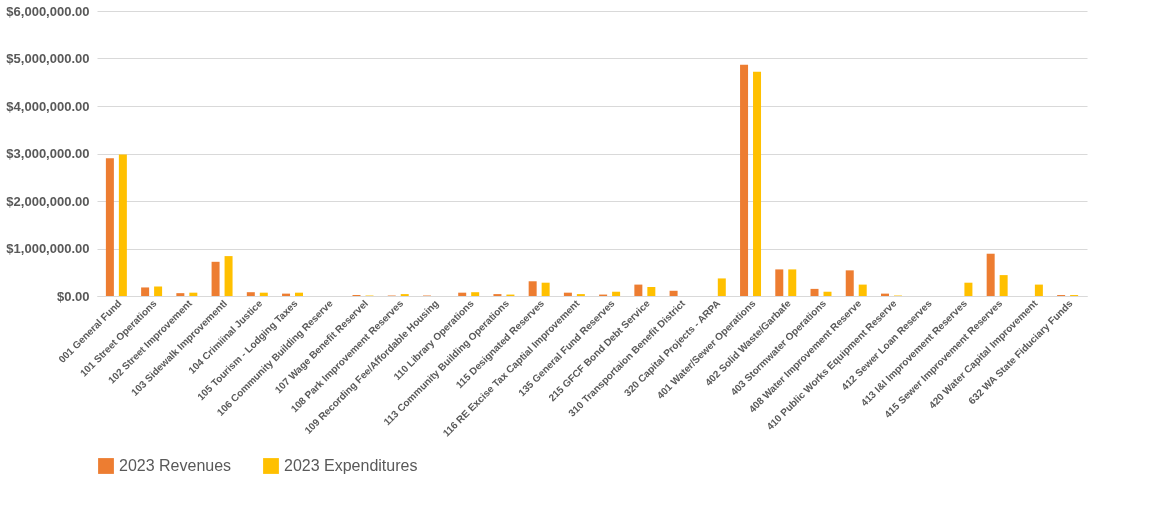  What do you see at coordinates (48, 11) in the screenshot?
I see `y-tick-label: $6,000,000.00` at bounding box center [48, 11].